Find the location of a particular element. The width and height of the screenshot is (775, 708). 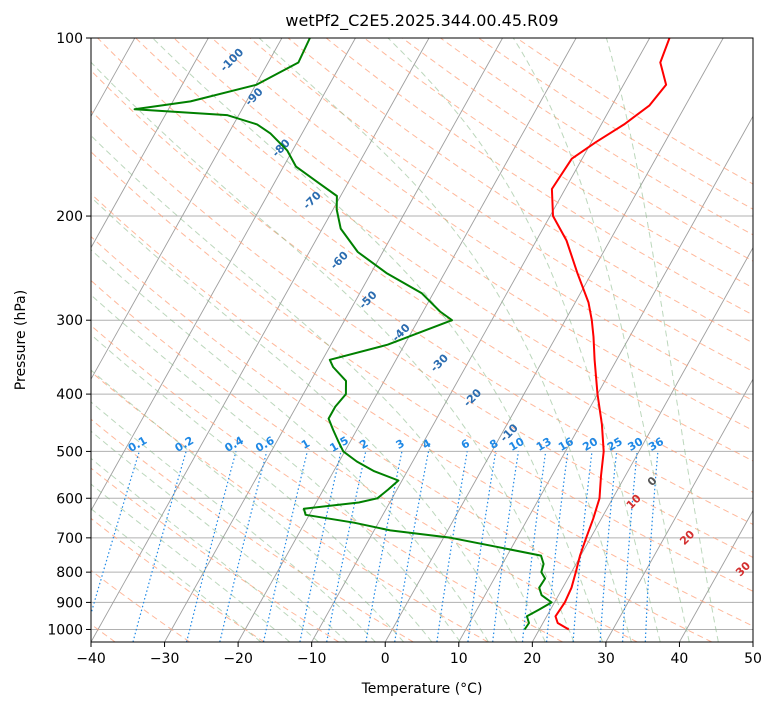

y-tick-label: 400 is located at coordinates (69, 395).